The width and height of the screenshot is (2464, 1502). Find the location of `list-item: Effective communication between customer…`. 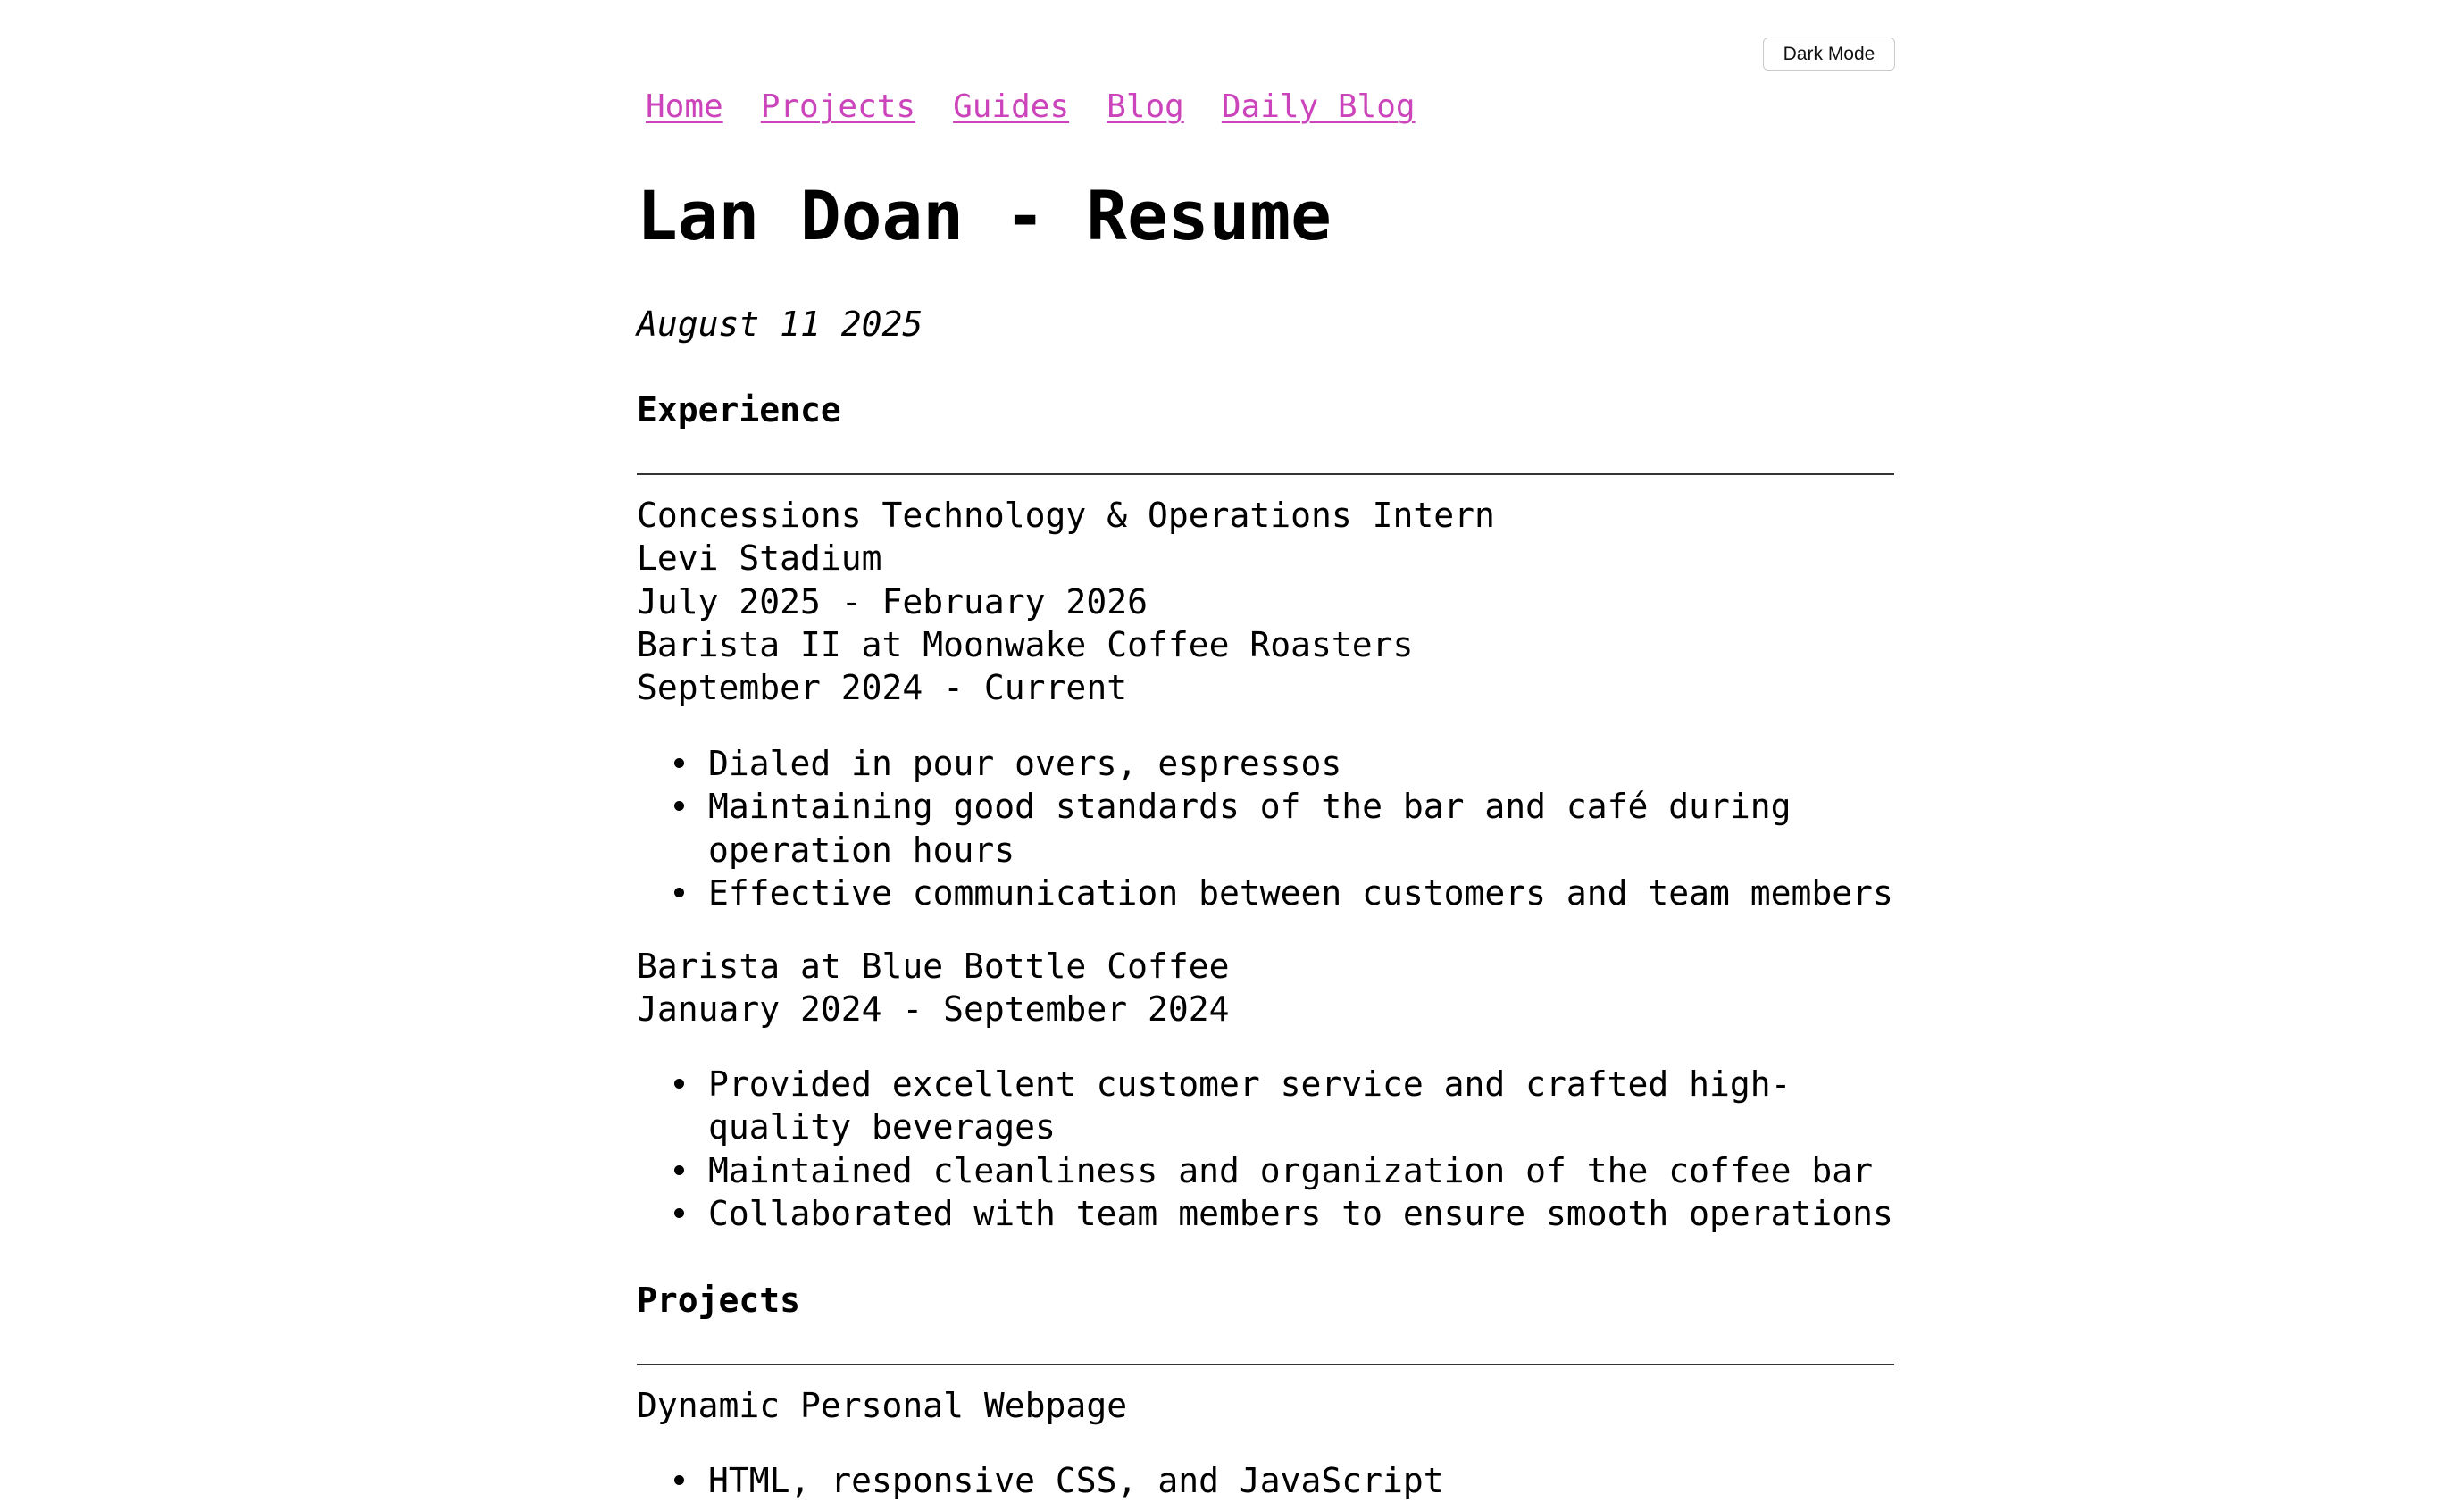

list-item: Effective communication between customer… is located at coordinates (1284, 893).